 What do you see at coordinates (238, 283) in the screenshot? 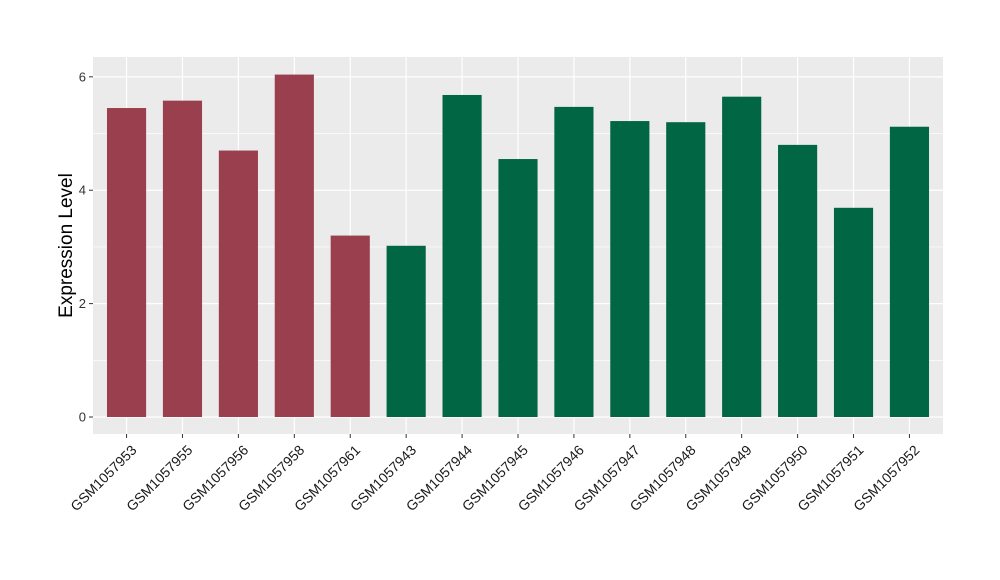
I see `bar-gsm1057956` at bounding box center [238, 283].